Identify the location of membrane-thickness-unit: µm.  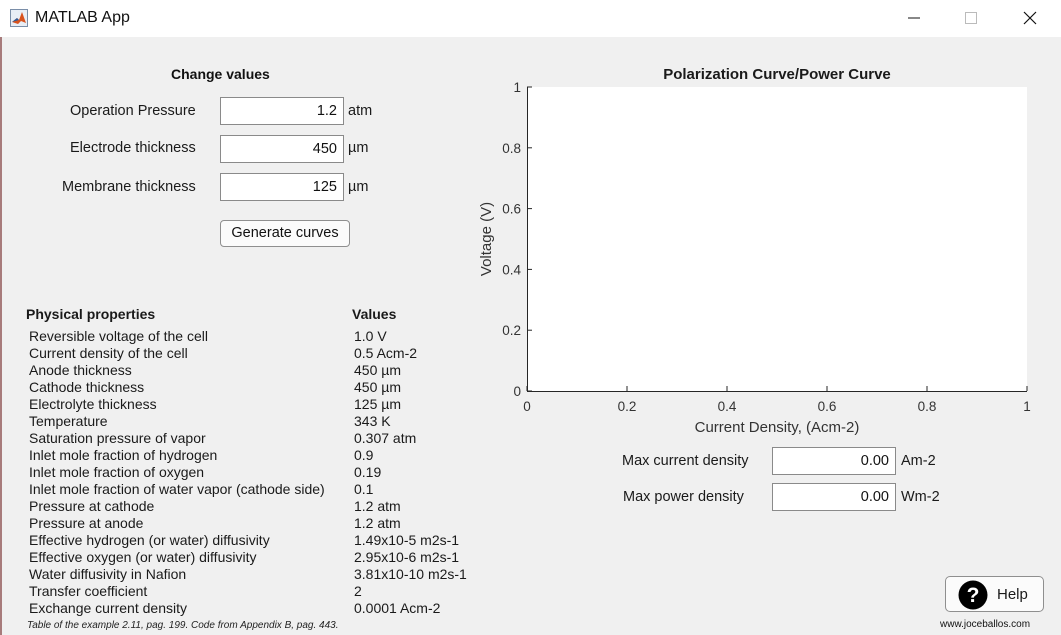
(358, 187).